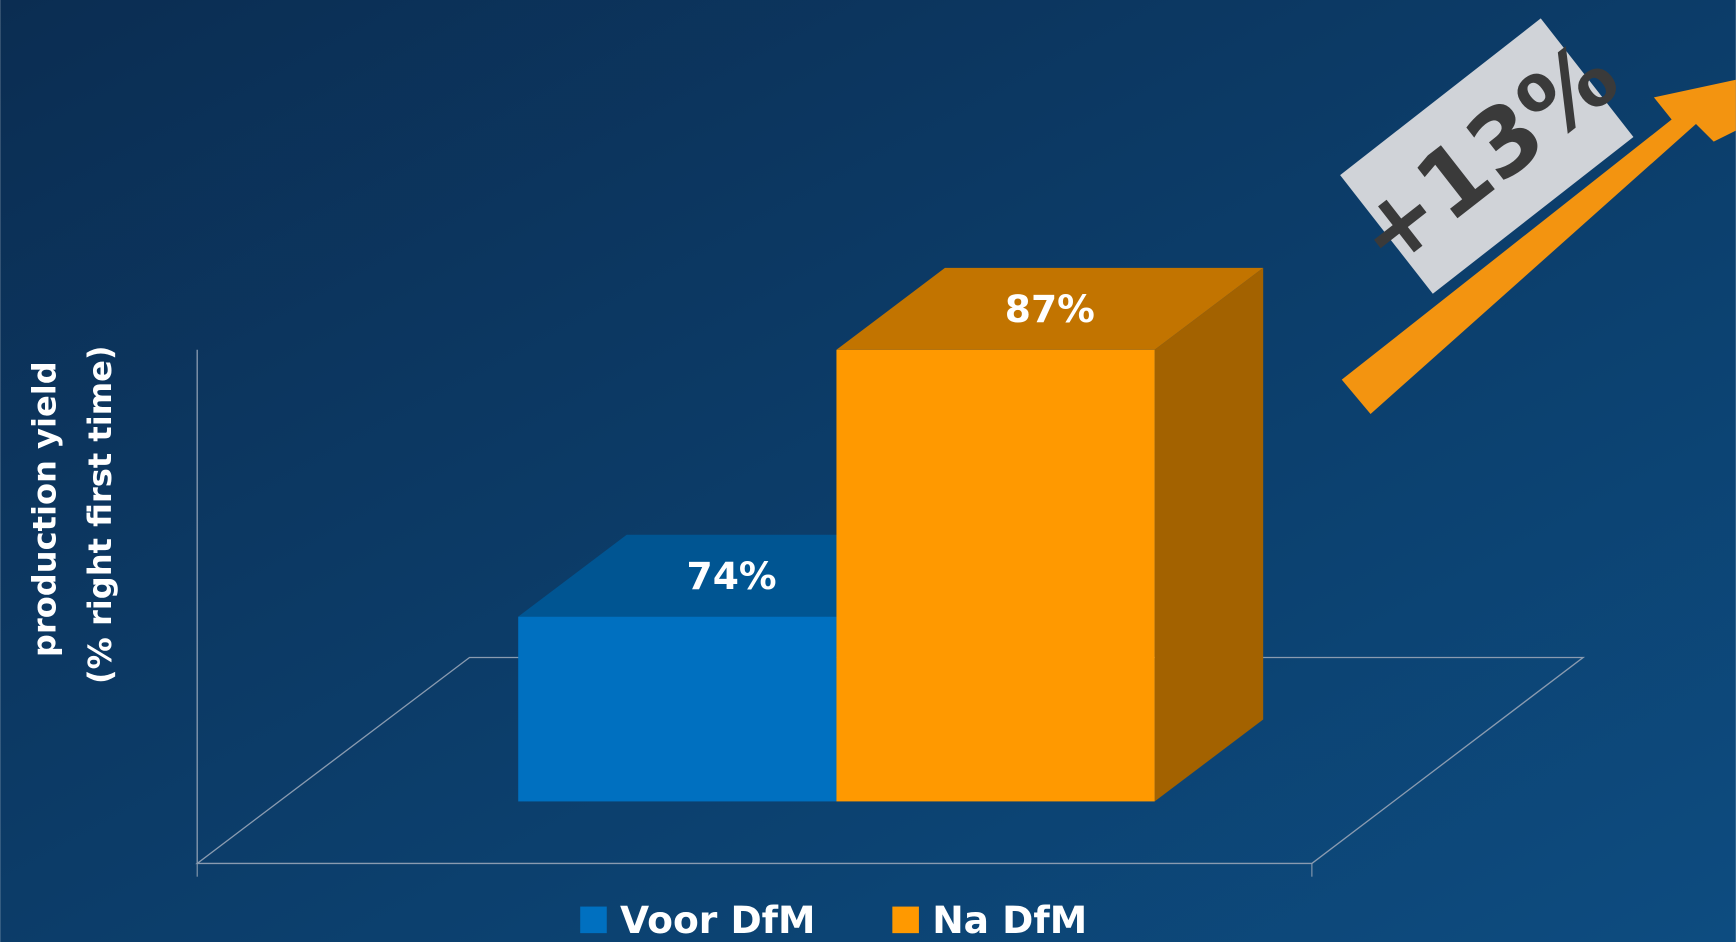  What do you see at coordinates (717, 920) in the screenshot?
I see `legend-label: Voor DfM` at bounding box center [717, 920].